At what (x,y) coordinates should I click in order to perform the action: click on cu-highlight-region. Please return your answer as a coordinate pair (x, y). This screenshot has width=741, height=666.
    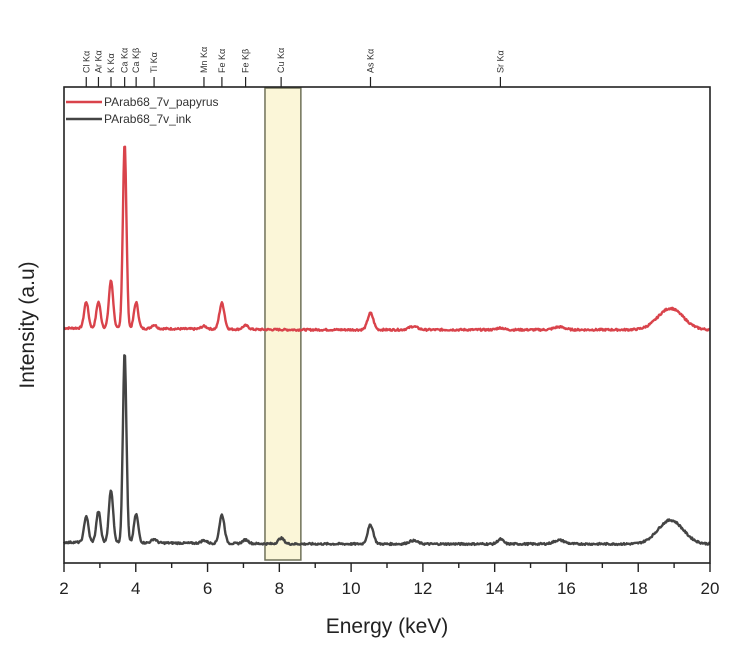
    Looking at the image, I should click on (283, 324).